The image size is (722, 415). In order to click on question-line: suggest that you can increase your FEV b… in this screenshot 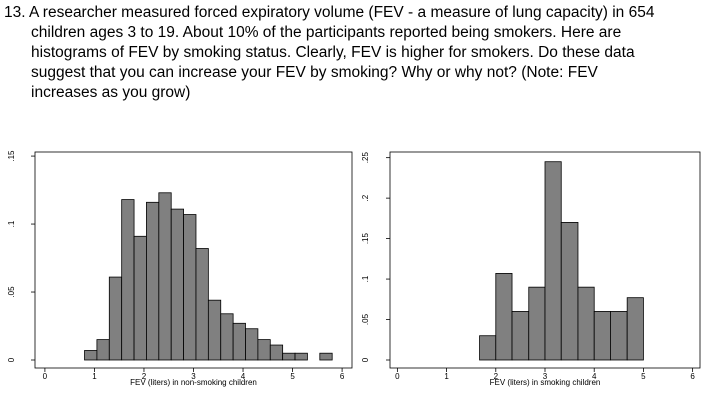, I will do `click(314, 72)`.